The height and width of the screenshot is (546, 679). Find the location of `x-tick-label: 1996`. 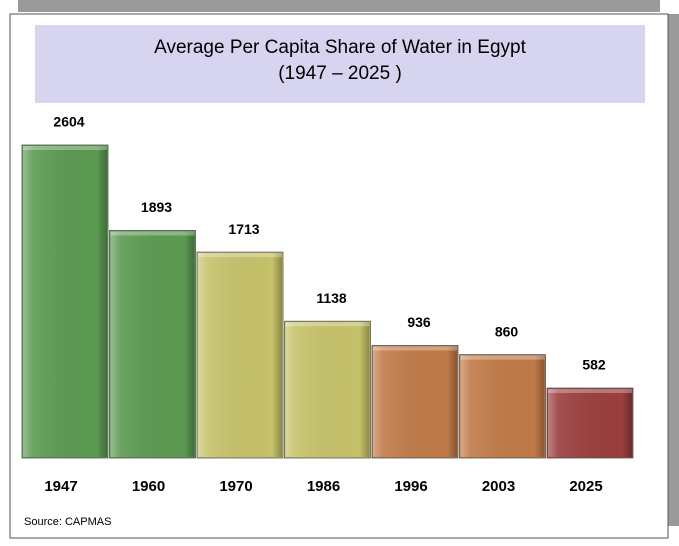

x-tick-label: 1996 is located at coordinates (410, 486).